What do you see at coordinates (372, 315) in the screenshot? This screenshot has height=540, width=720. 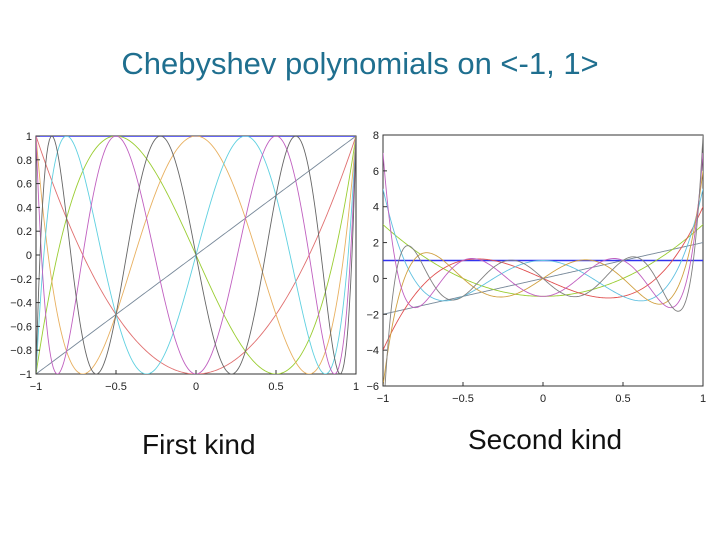 I see `y-tick-label: −2` at bounding box center [372, 315].